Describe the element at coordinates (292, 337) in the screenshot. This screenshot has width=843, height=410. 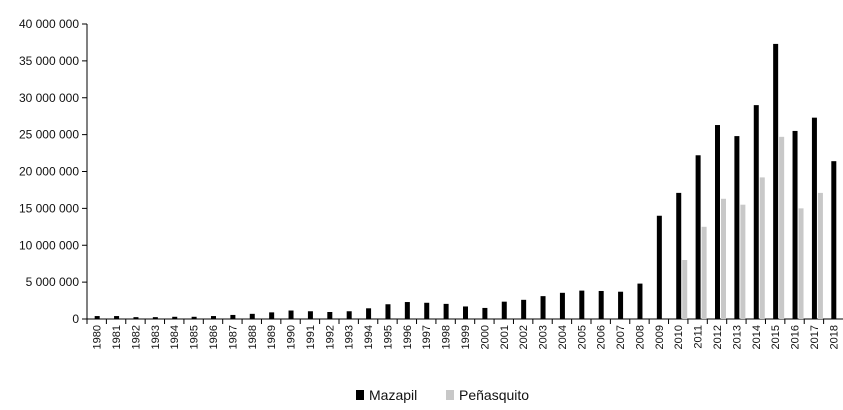
I see `x-tick-label: 1990` at that location.